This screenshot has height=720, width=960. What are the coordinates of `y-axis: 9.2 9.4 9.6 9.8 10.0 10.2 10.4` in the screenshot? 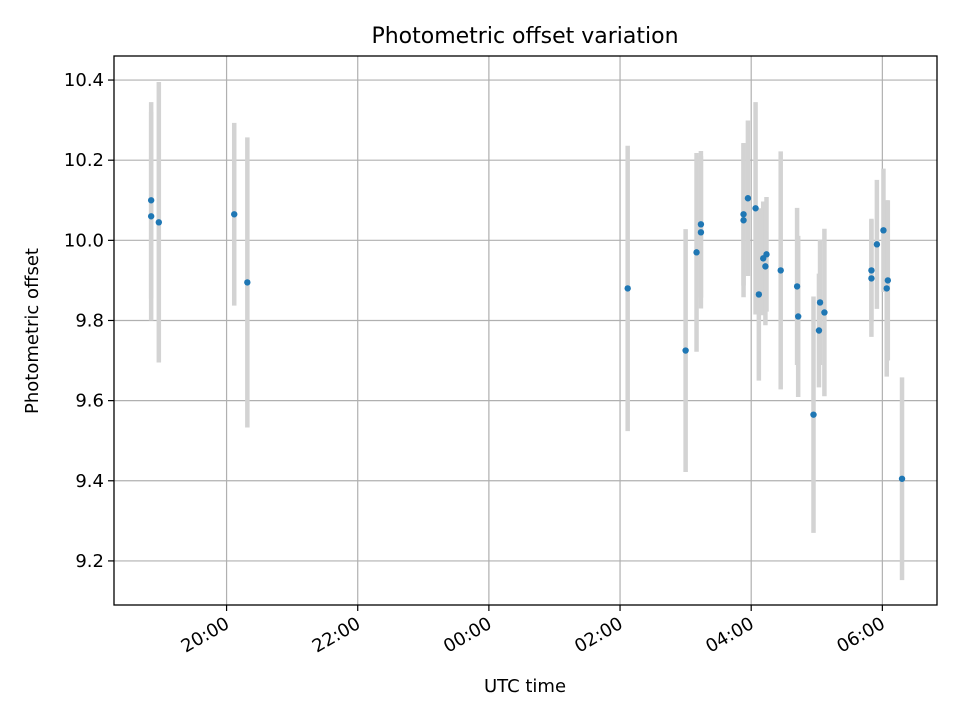 It's located at (89, 321).